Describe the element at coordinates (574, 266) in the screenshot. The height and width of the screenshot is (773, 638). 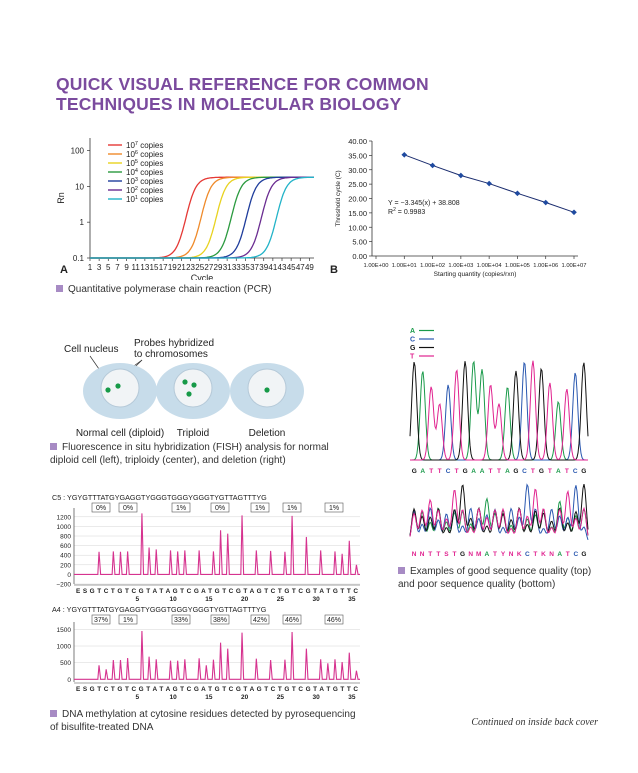
I see `x-tick-label: 1.00E+07` at that location.